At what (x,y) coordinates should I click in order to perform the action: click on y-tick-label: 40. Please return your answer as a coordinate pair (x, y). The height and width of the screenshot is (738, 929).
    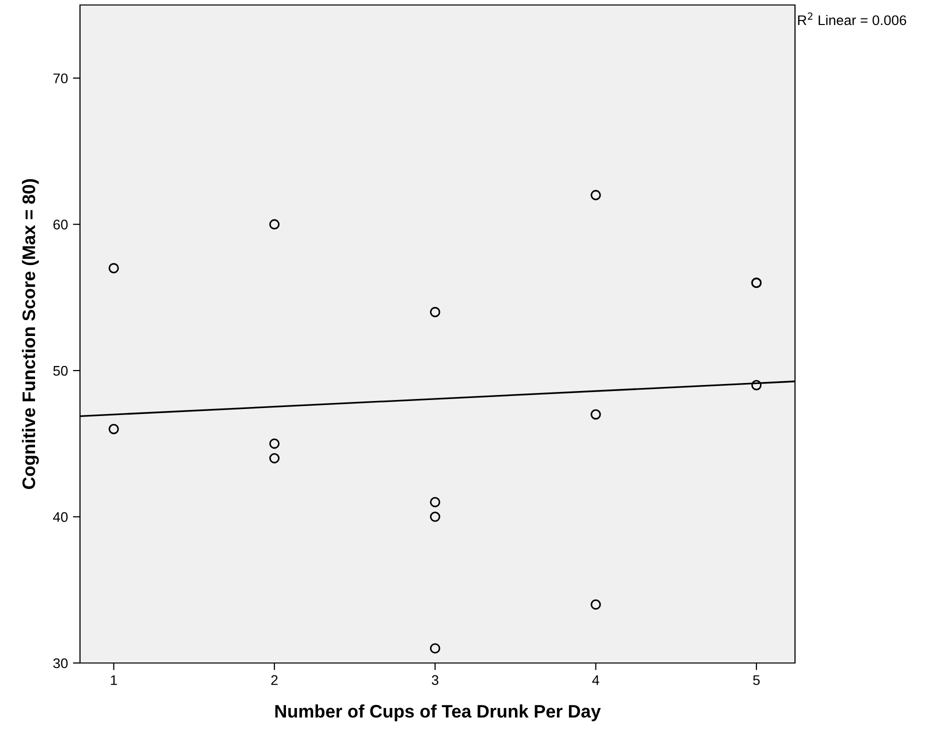
    Looking at the image, I should click on (60, 517).